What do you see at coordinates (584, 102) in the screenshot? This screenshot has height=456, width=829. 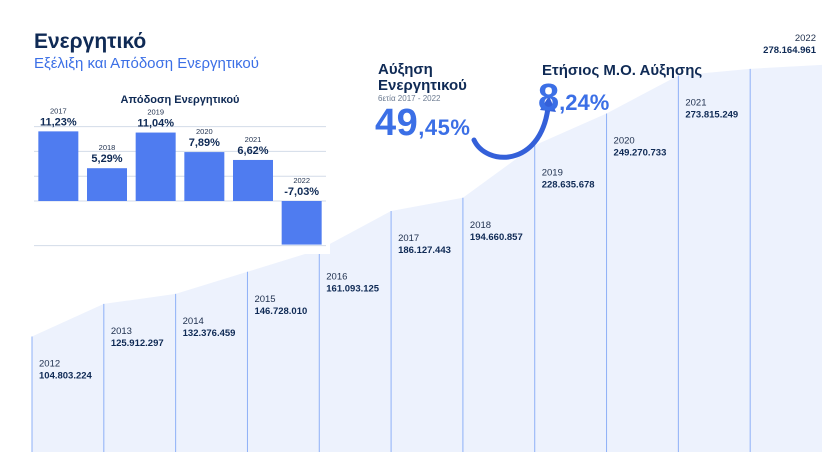 I see `annual-growth-value-dec: ,24%` at bounding box center [584, 102].